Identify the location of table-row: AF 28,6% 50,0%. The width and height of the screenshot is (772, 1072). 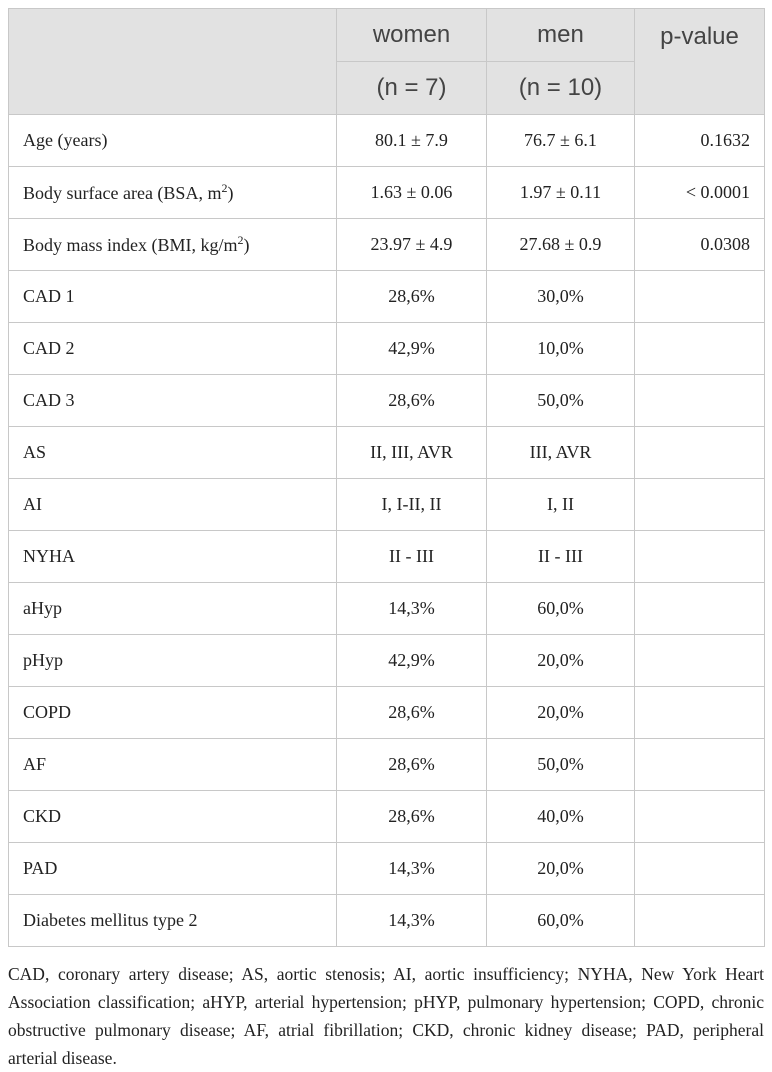
(386, 764).